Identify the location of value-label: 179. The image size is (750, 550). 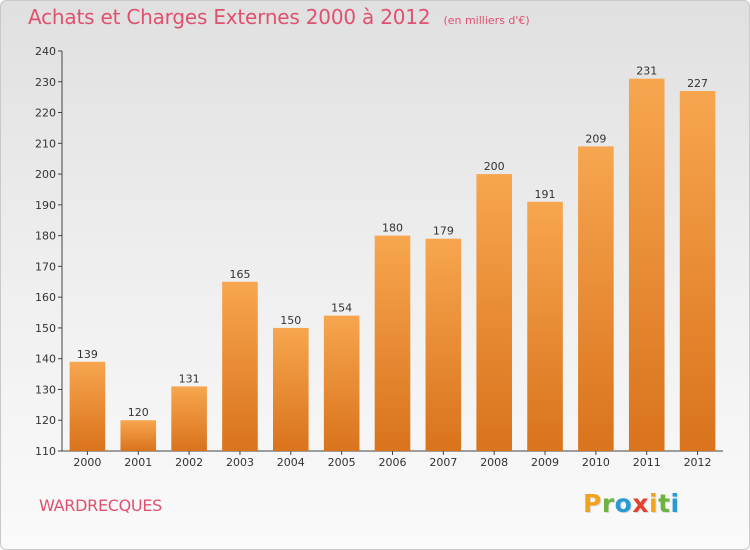
(443, 231).